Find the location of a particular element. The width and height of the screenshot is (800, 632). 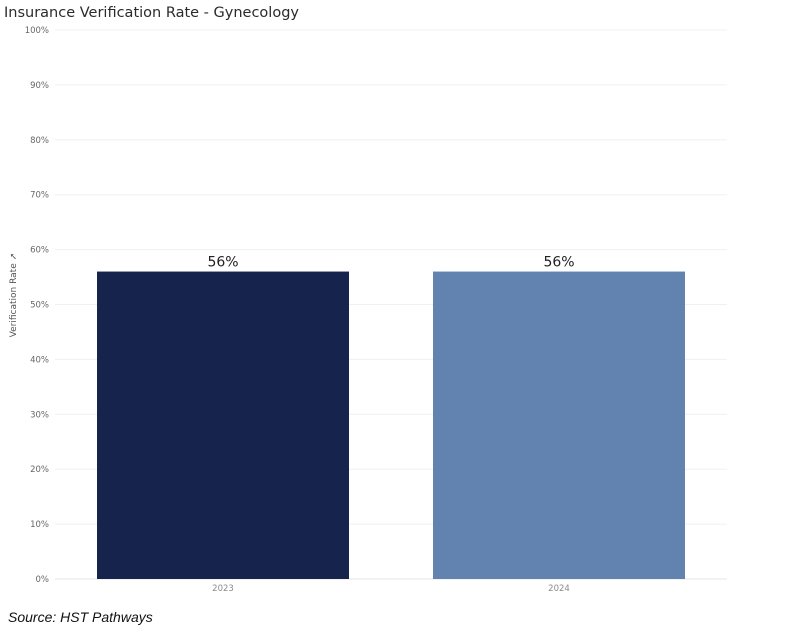

y-tick-label: 40% is located at coordinates (39, 360).